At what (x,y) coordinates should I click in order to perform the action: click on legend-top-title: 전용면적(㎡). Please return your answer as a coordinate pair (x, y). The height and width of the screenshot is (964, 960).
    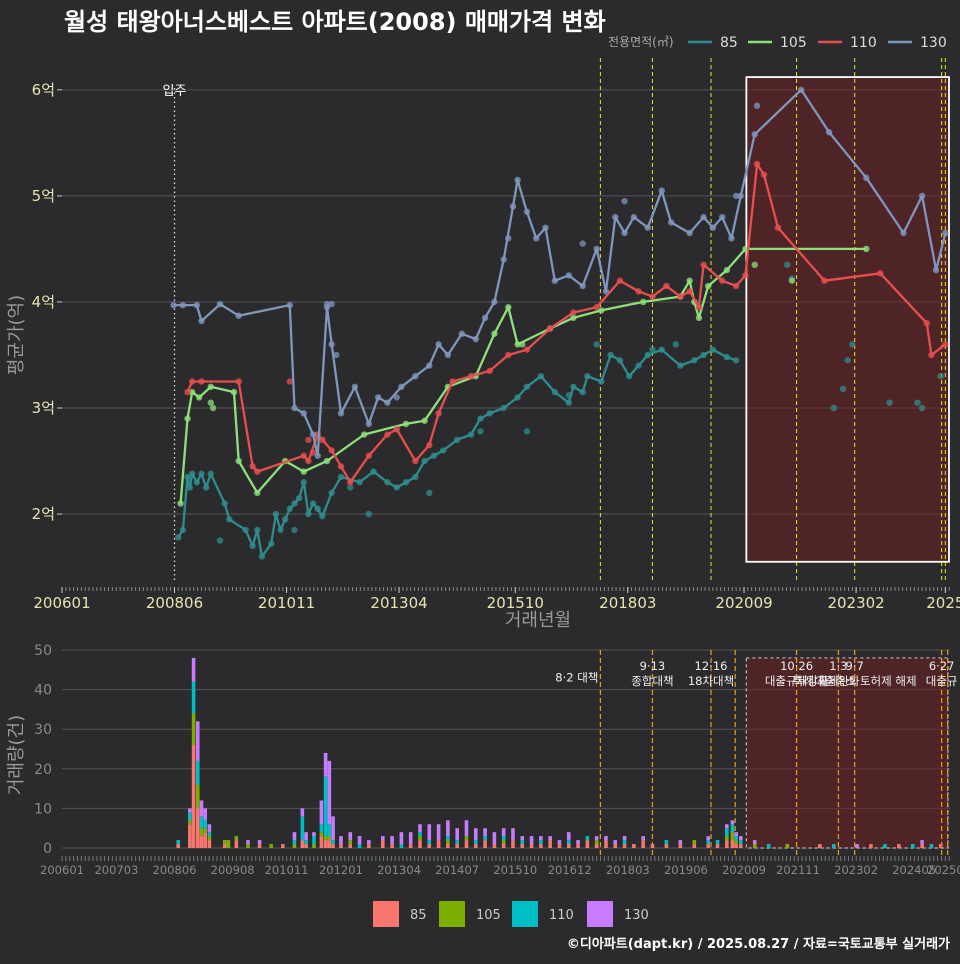
    Looking at the image, I should click on (641, 42).